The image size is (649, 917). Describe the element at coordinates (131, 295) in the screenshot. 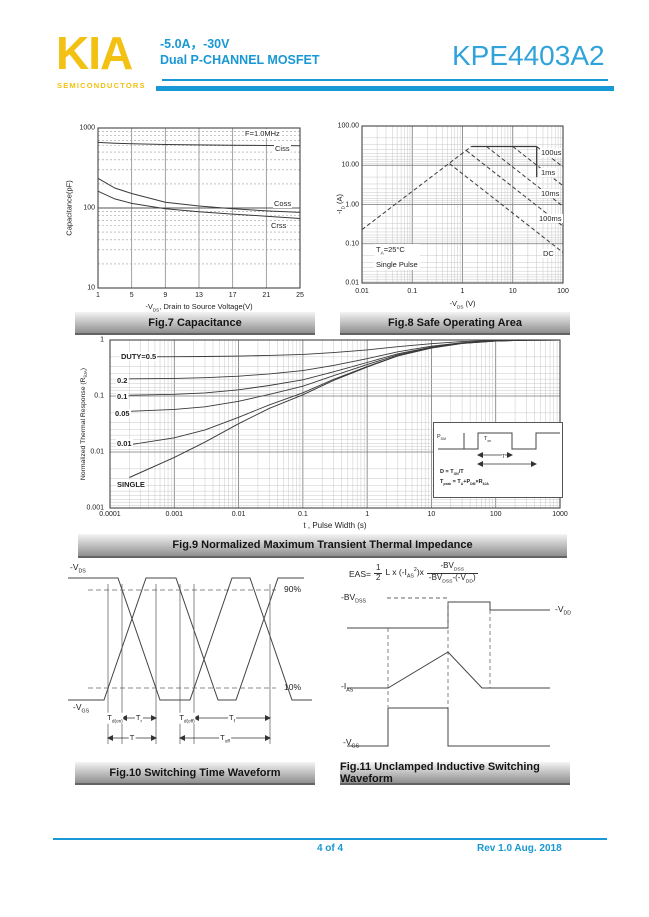

I see `tick-label: 5` at that location.